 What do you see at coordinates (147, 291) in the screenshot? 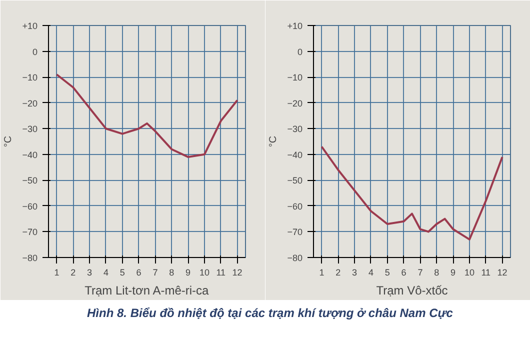
I see `x-axis-title: Trạm Lit-tơn A-mê-ri-ca` at bounding box center [147, 291].